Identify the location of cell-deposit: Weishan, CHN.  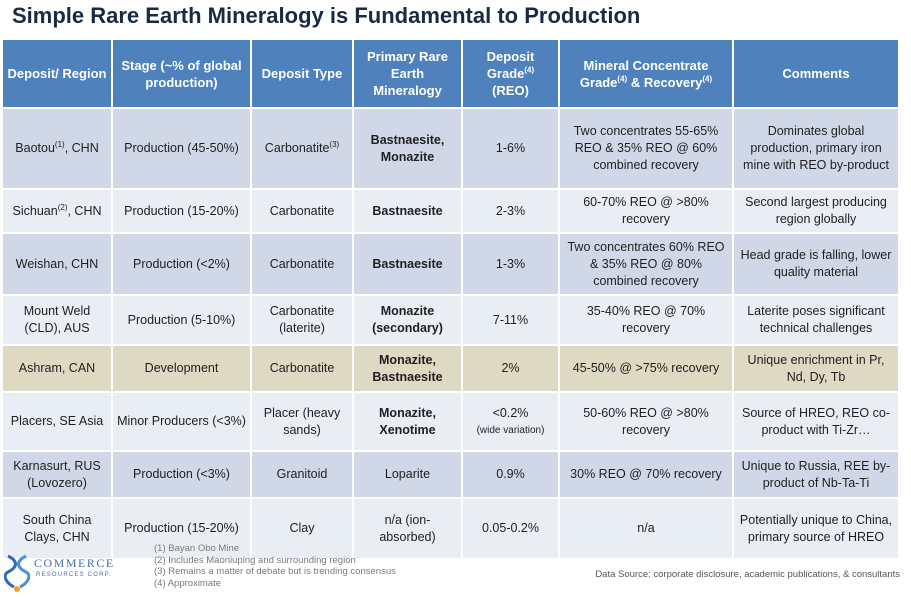
(57, 264).